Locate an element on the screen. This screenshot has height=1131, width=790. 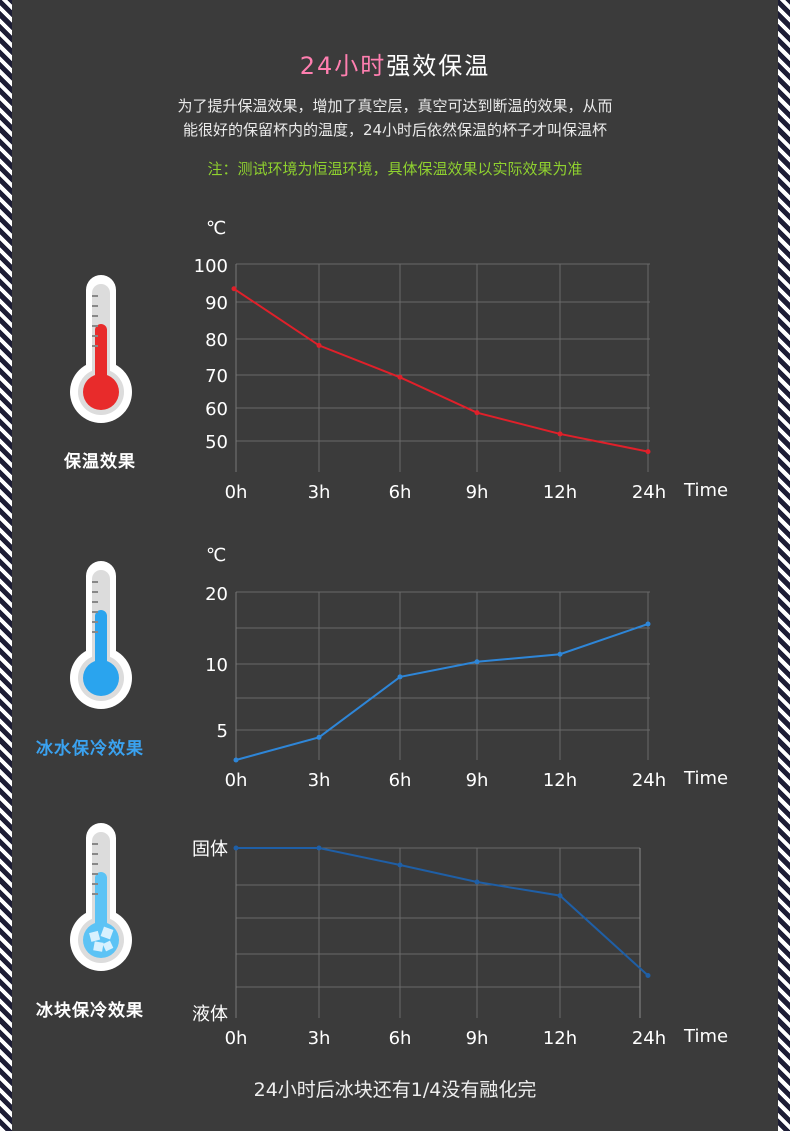
cold-y-tick-label: 20 is located at coordinates (216, 594).